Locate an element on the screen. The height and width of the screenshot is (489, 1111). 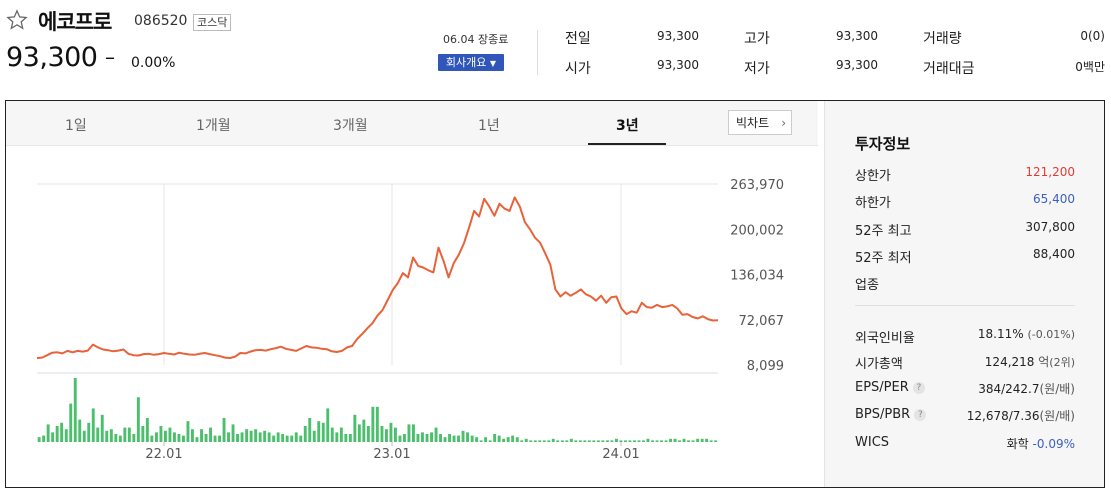
company-overview-button: 회사개요 ▼ is located at coordinates (471, 62).